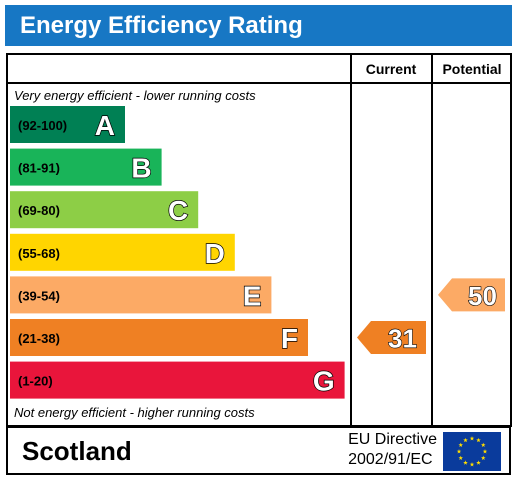 This screenshot has height=480, width=519. I want to click on band-letter-g: G, so click(324, 381).